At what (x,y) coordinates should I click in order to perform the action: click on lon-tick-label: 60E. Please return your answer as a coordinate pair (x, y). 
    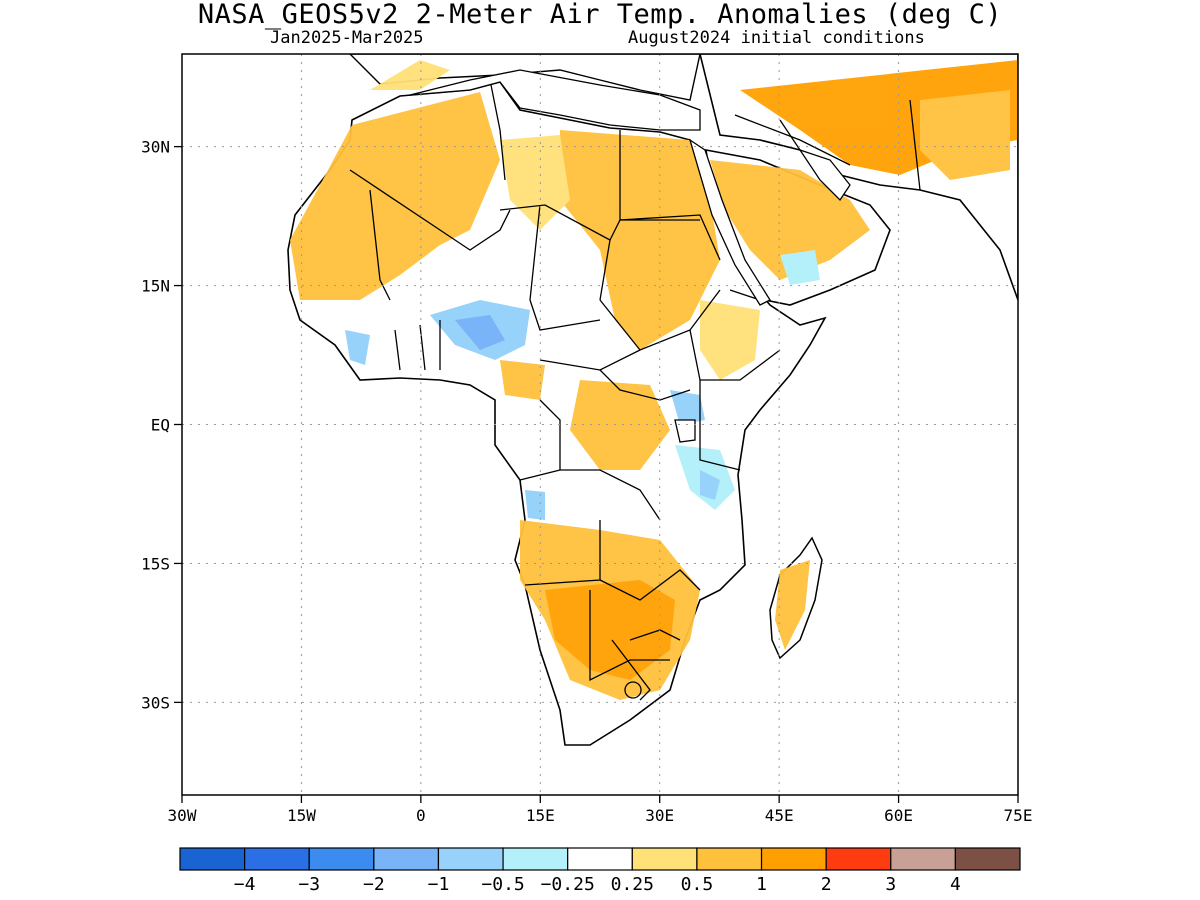
    Looking at the image, I should click on (898, 815).